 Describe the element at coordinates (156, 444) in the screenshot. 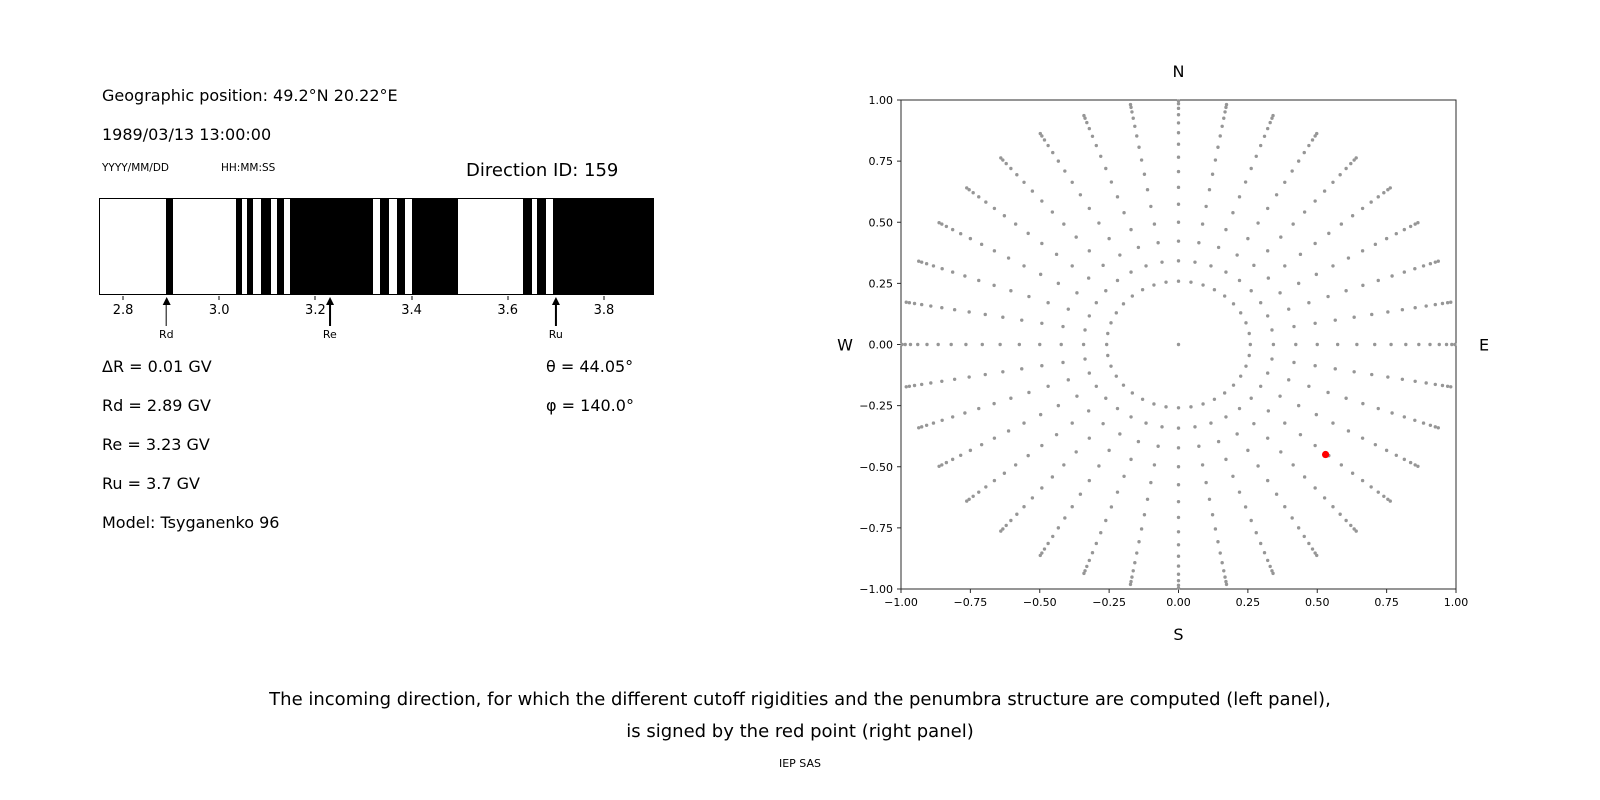

I see `re-text: Re = 3.23 GV` at that location.